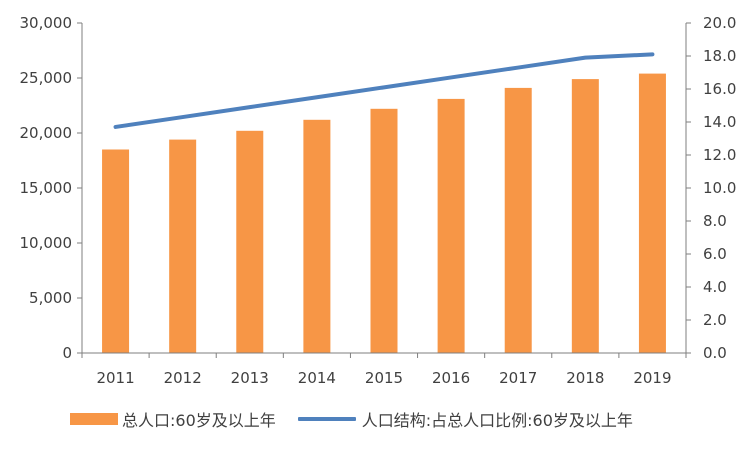 Image resolution: width=750 pixels, height=454 pixels. Describe the element at coordinates (719, 89) in the screenshot. I see `y-right-tick-label: 16.0` at that location.